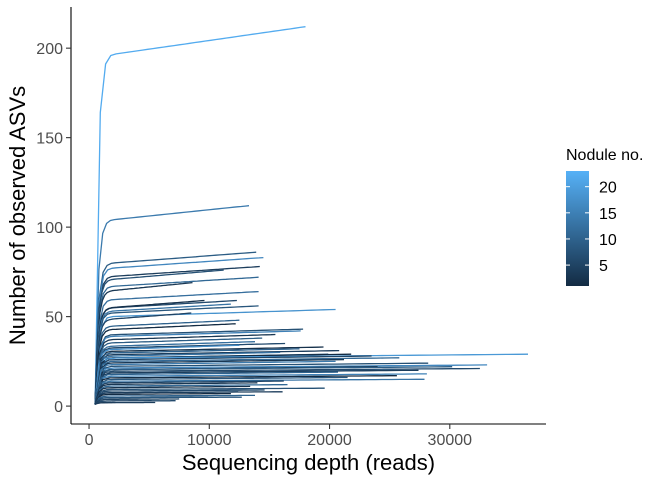 The height and width of the screenshot is (480, 672). Describe the element at coordinates (49, 49) in the screenshot. I see `y-tick-label: 200` at that location.